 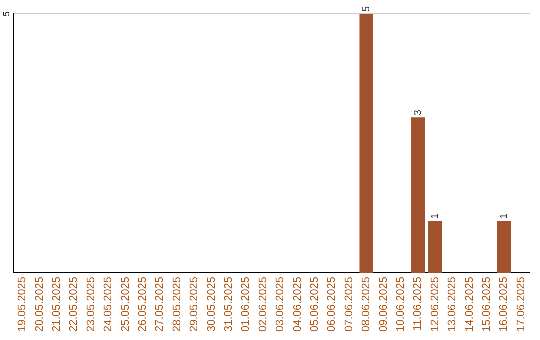 What do you see at coordinates (177, 304) in the screenshot?
I see `x-tick-label: 28.05.2025` at bounding box center [177, 304].